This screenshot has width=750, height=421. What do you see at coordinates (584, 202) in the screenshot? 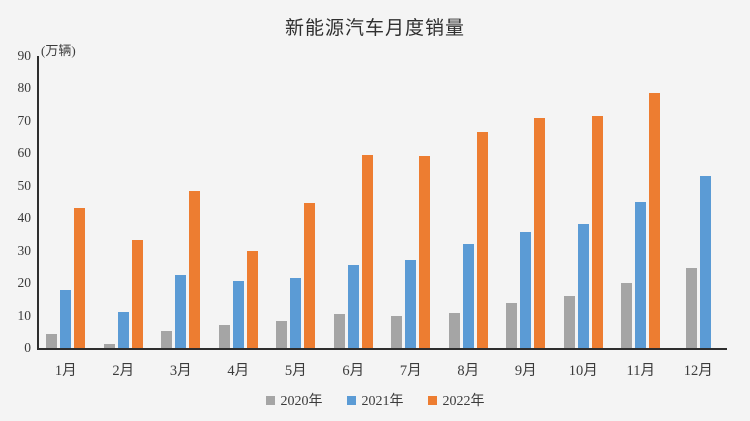
I see `bar-group-10月` at bounding box center [584, 202].